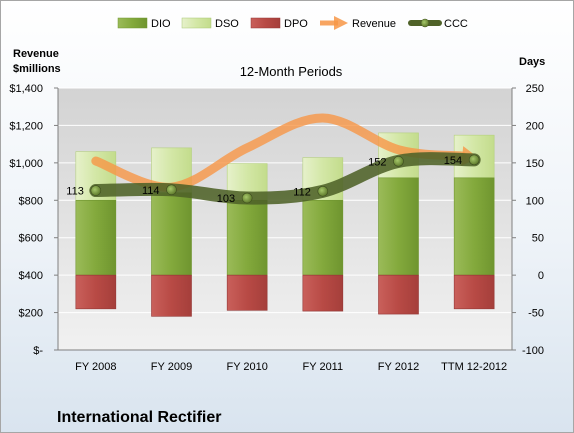 This screenshot has height=433, width=574. I want to click on left-tick-label-3: $600, so click(31, 239).